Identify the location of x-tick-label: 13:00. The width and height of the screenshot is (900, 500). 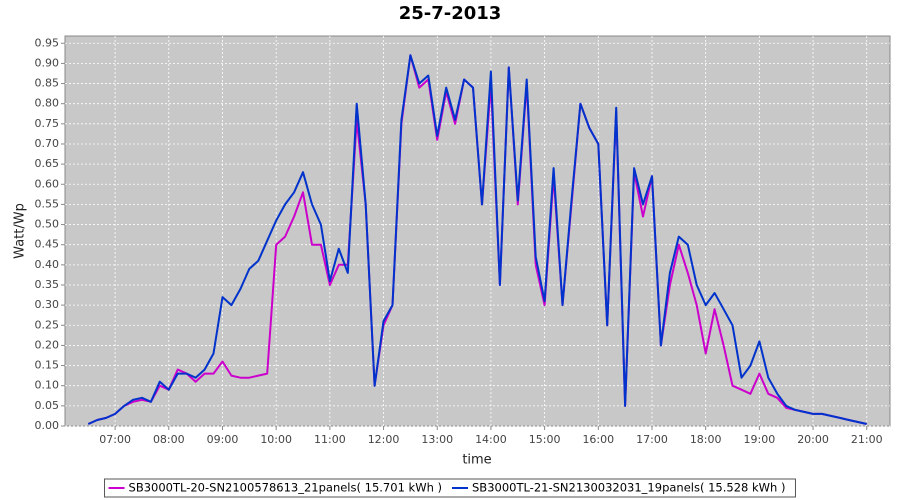
(437, 439).